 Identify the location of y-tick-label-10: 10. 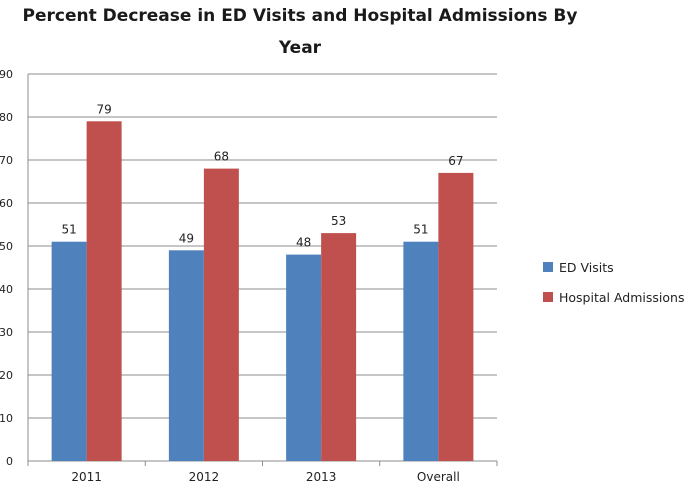
(6, 418).